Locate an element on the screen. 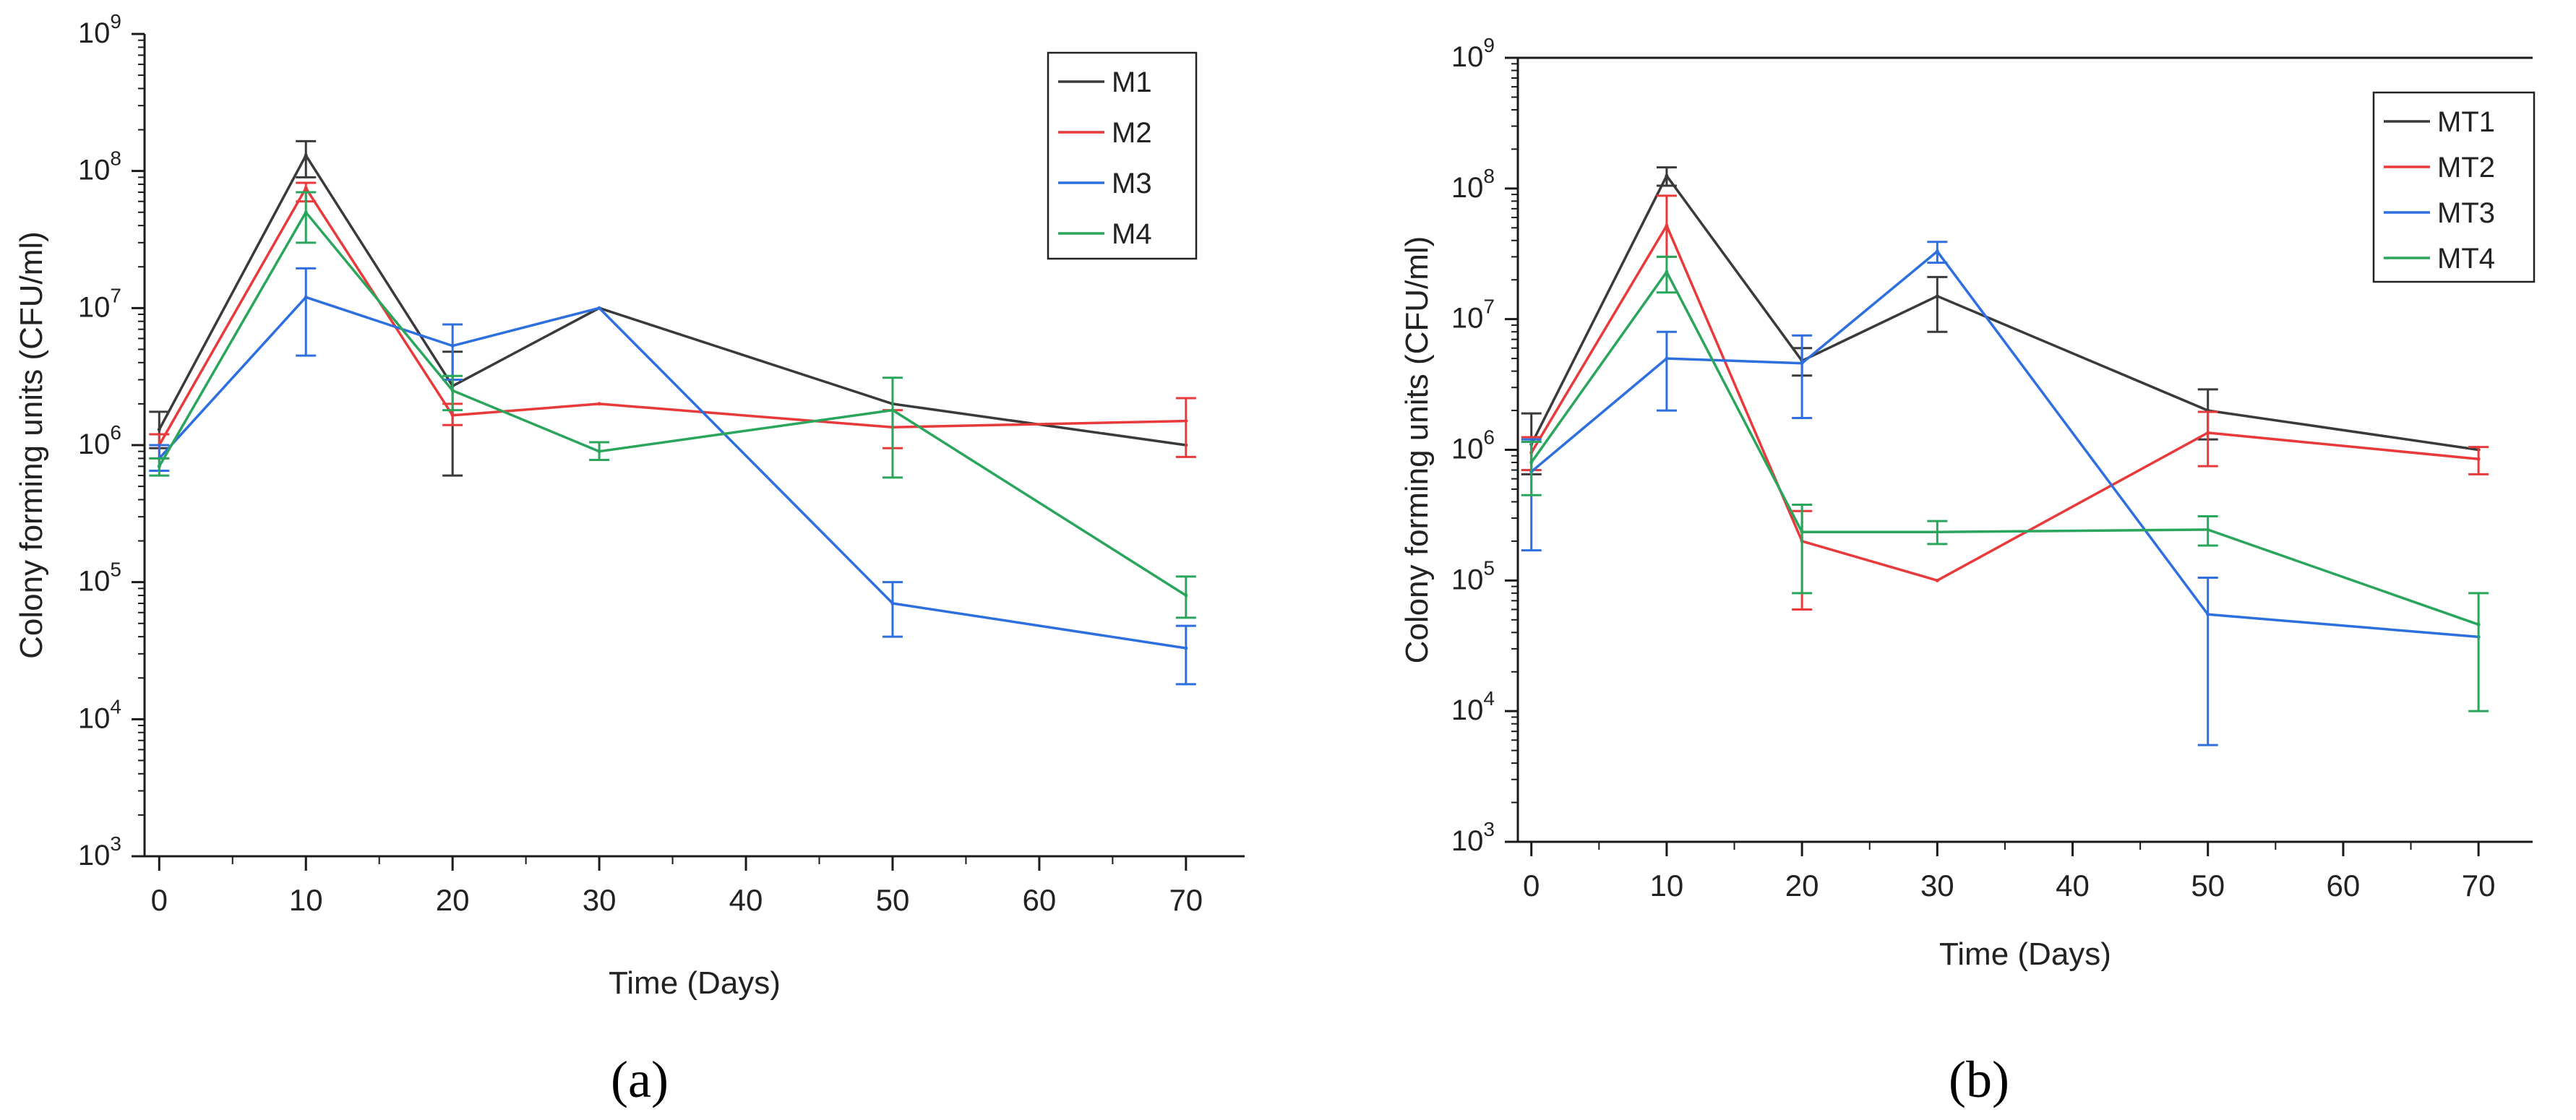 The height and width of the screenshot is (1120, 2576). series-line-m2 is located at coordinates (672, 316).